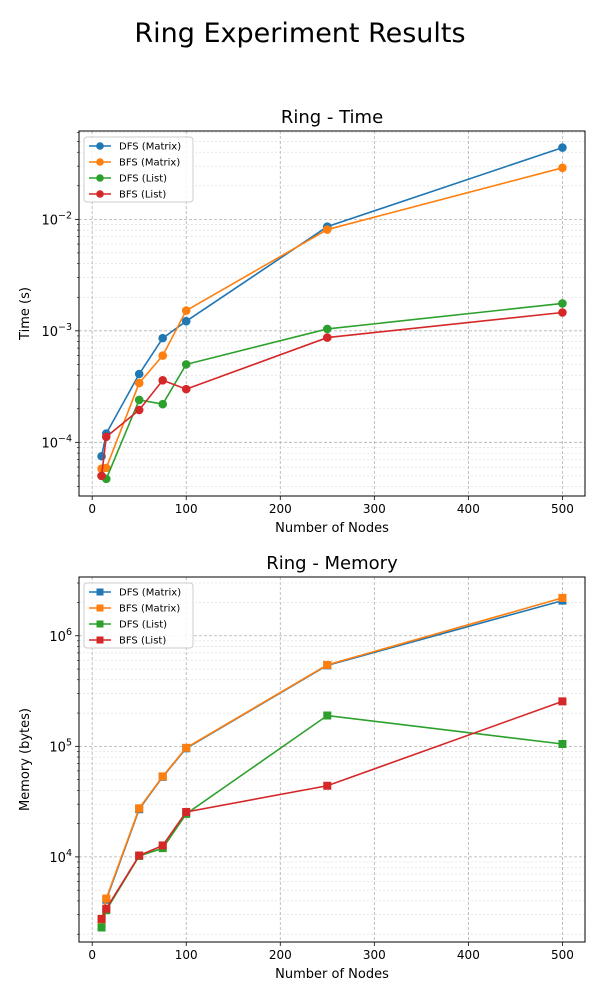 The image size is (600, 1004). What do you see at coordinates (60, 636) in the screenshot?
I see `y-tick-label: 10⁶` at bounding box center [60, 636].